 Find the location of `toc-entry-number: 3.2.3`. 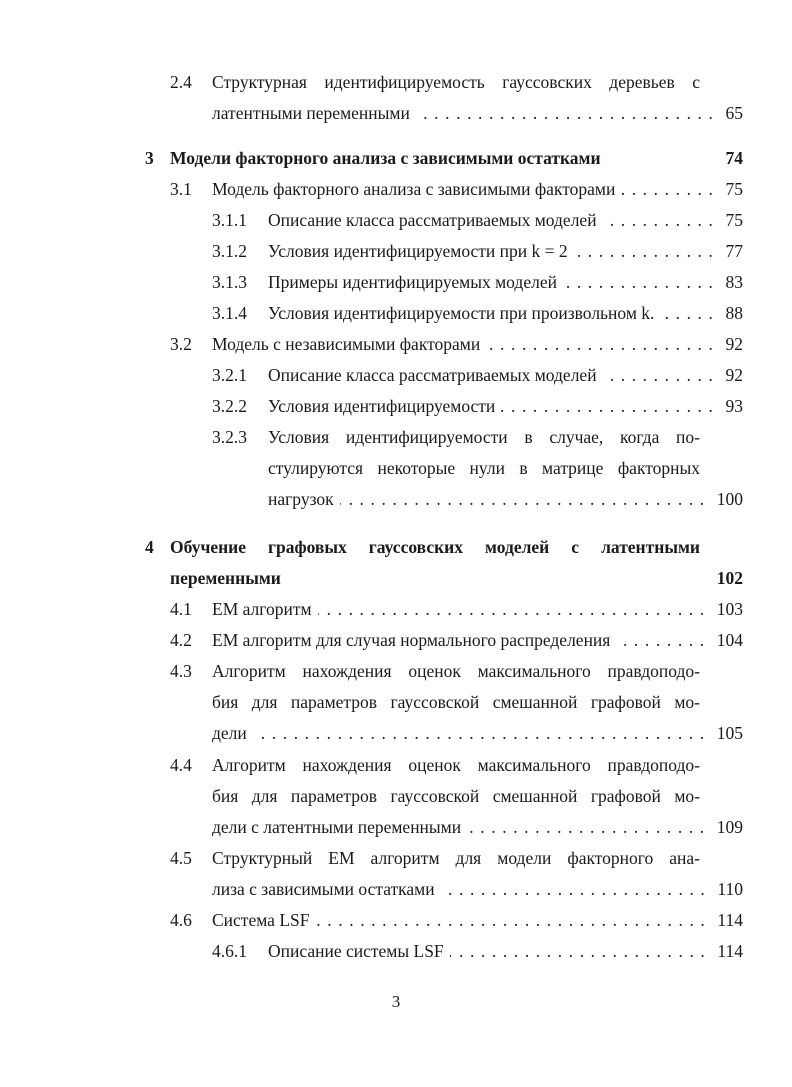

toc-entry-number: 3.2.3 is located at coordinates (229, 437).